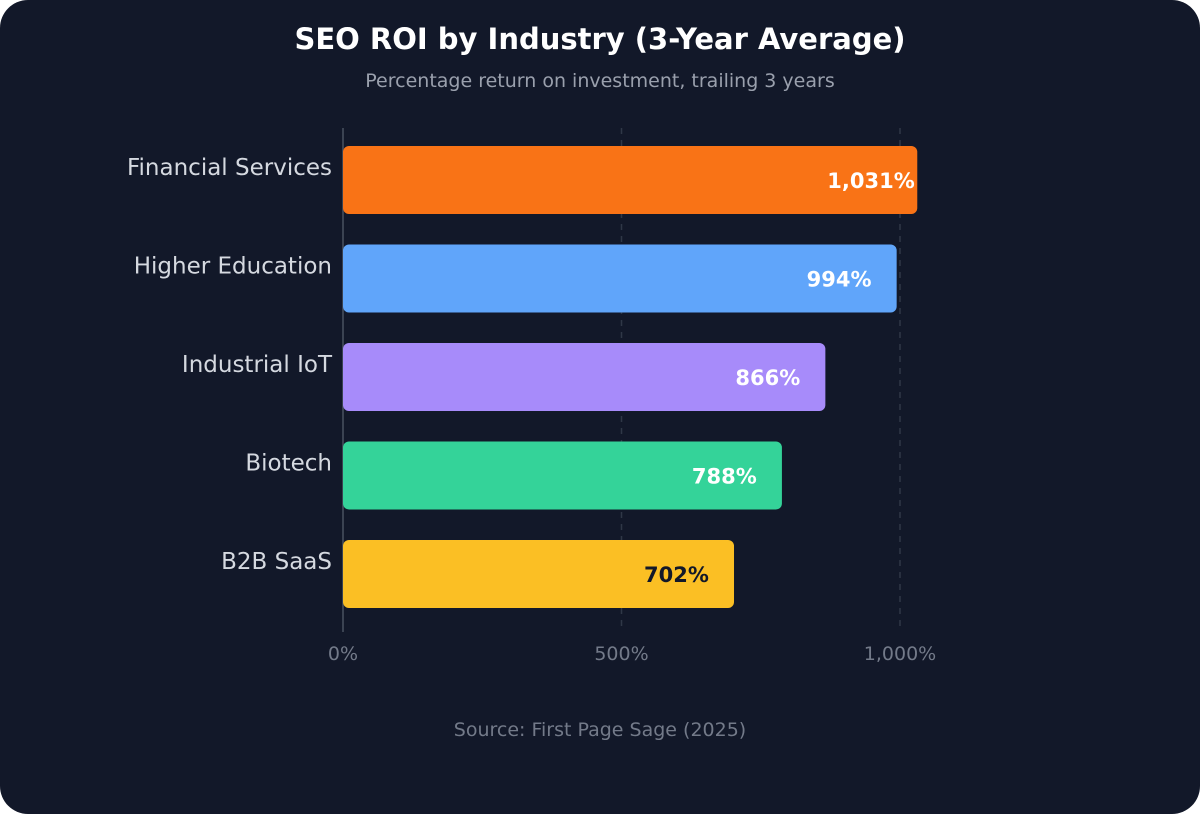 This screenshot has width=1200, height=814. What do you see at coordinates (600, 39) in the screenshot?
I see `chart-title: SEO ROI by Industry (3-Year Average)` at bounding box center [600, 39].